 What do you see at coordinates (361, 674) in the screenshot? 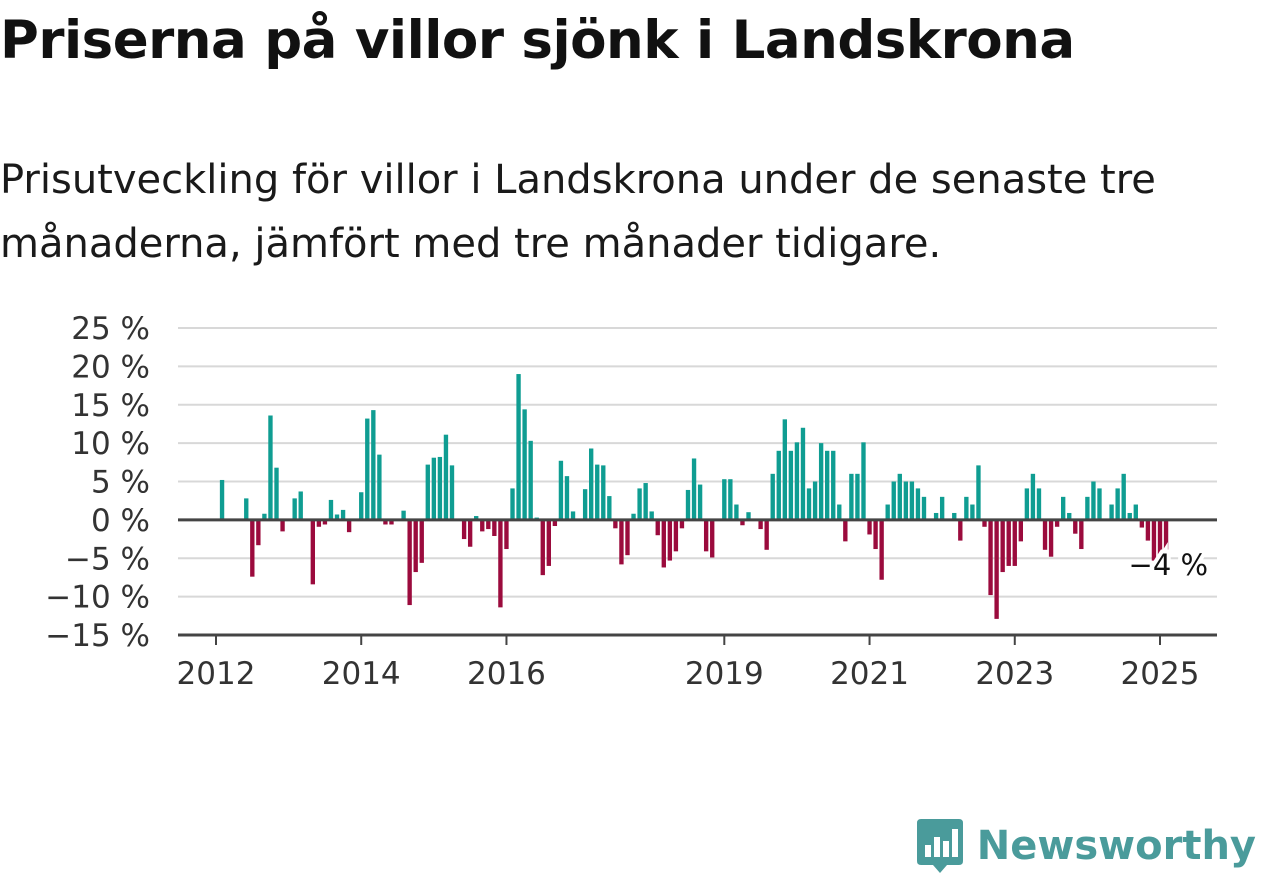
I see `x-tick-label: 2014` at bounding box center [361, 674].